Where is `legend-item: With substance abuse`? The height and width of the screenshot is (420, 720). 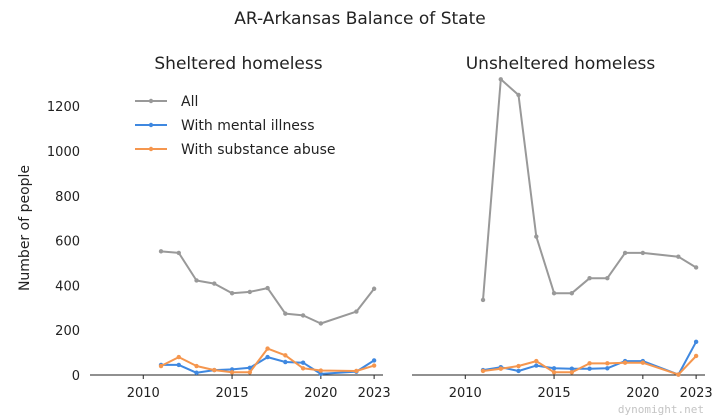
legend-item: With substance abuse is located at coordinates (235, 150).